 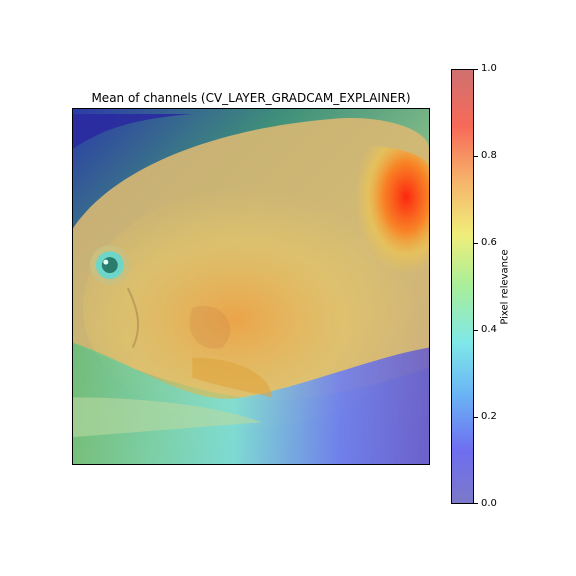 I want to click on colorbar-tick-label: 0.4, so click(x=489, y=329).